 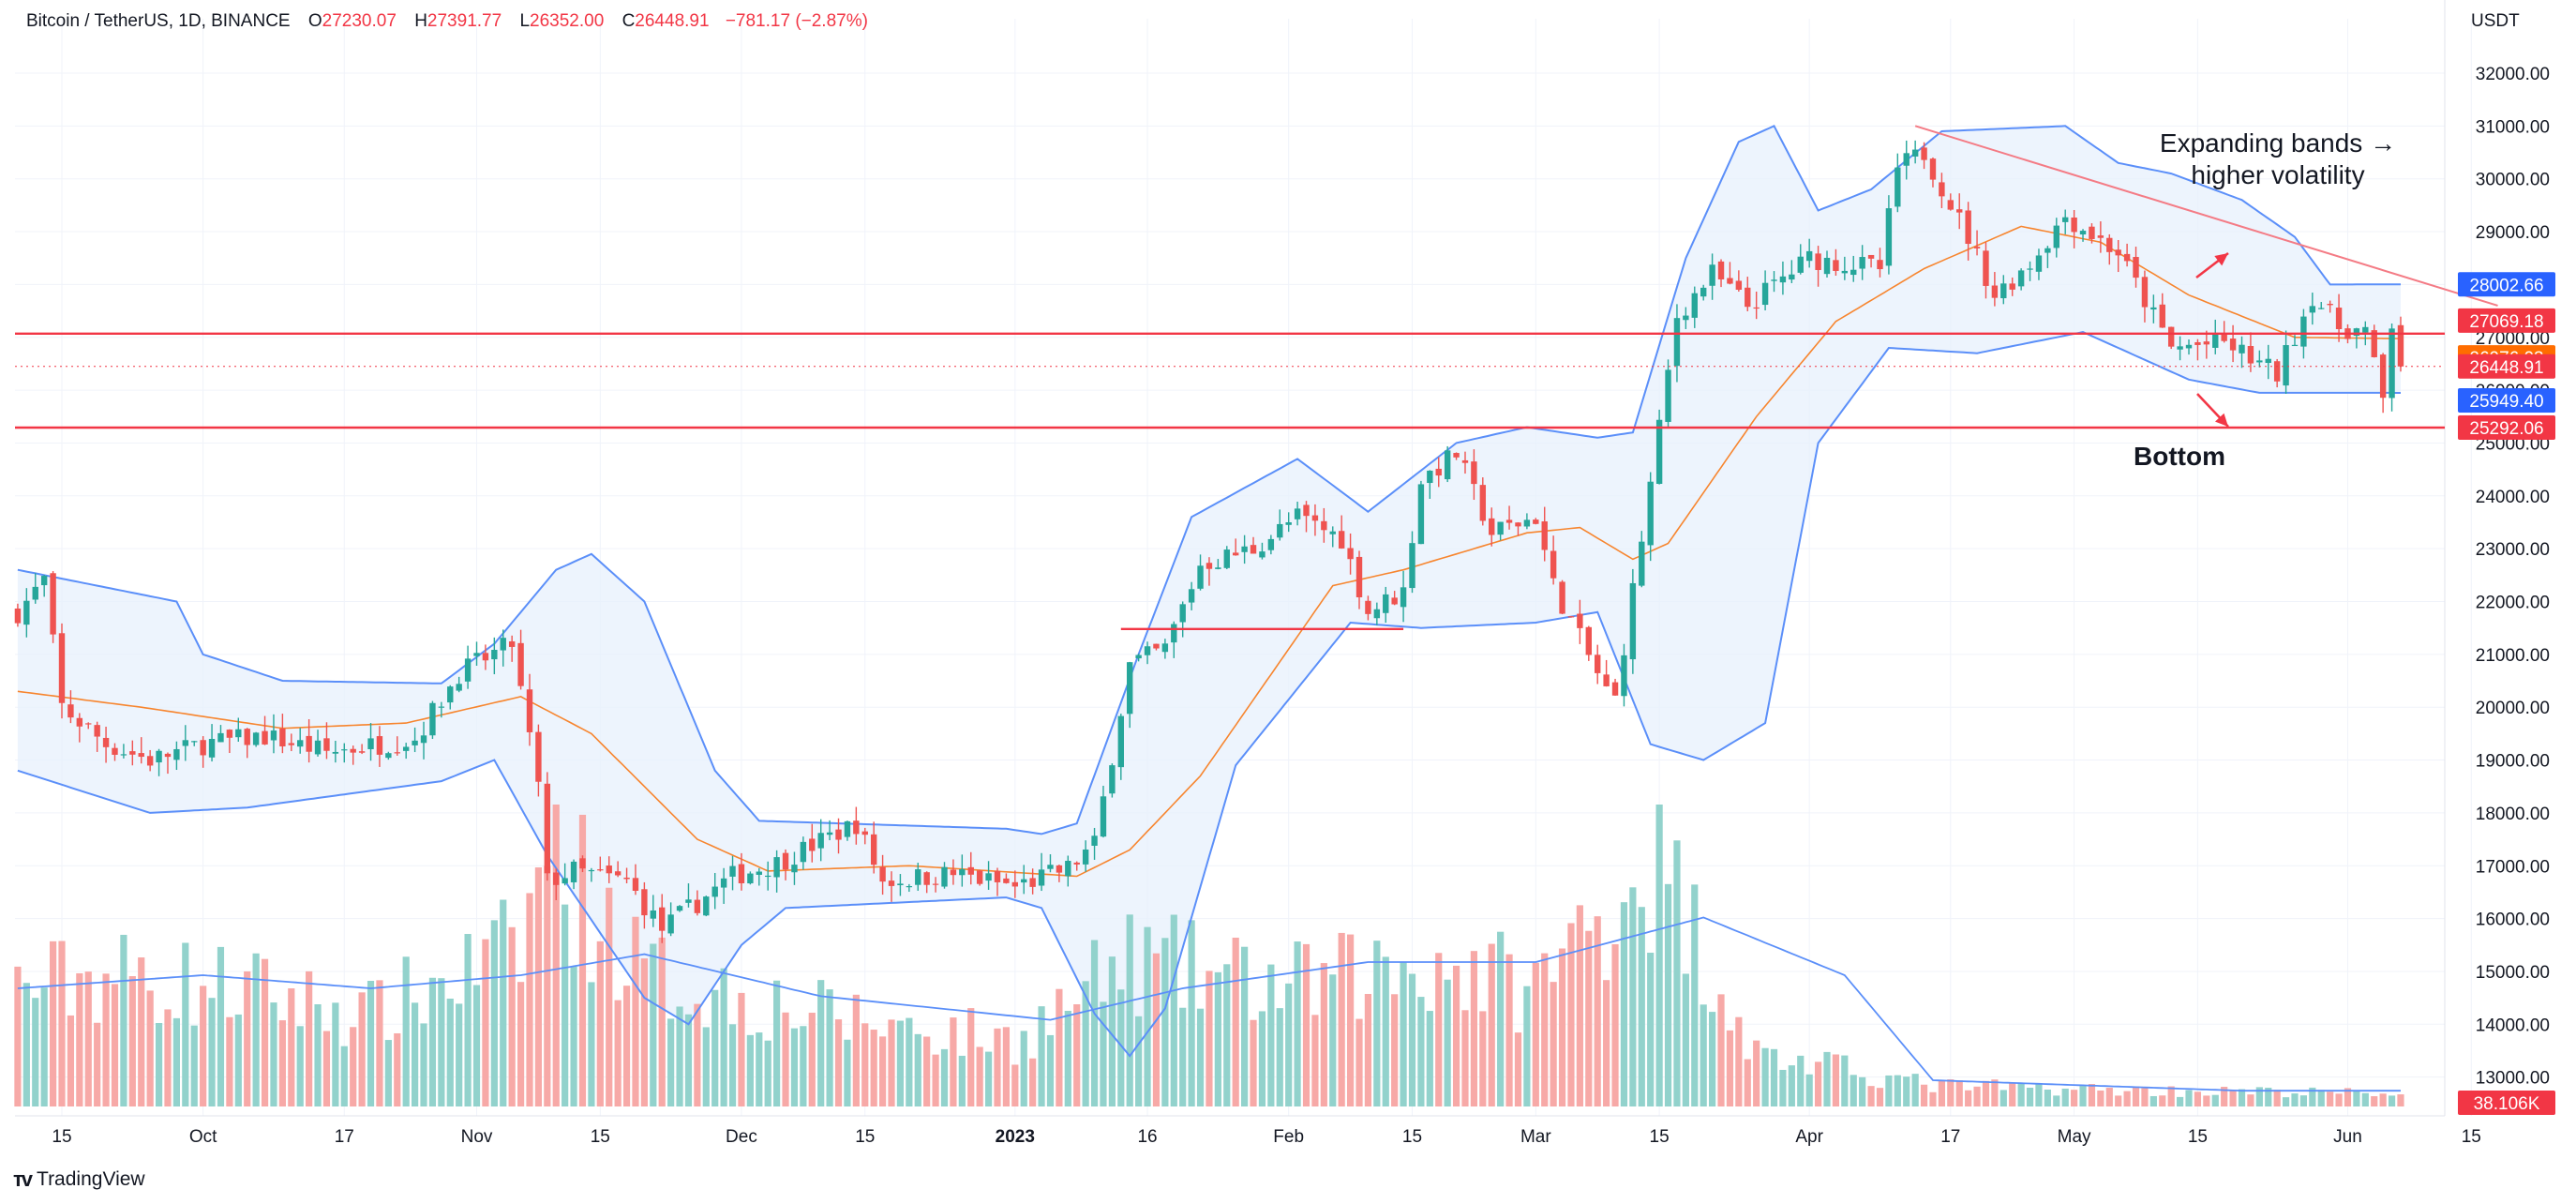 I want to click on price-label-lower: 25949.40, so click(x=2506, y=400).